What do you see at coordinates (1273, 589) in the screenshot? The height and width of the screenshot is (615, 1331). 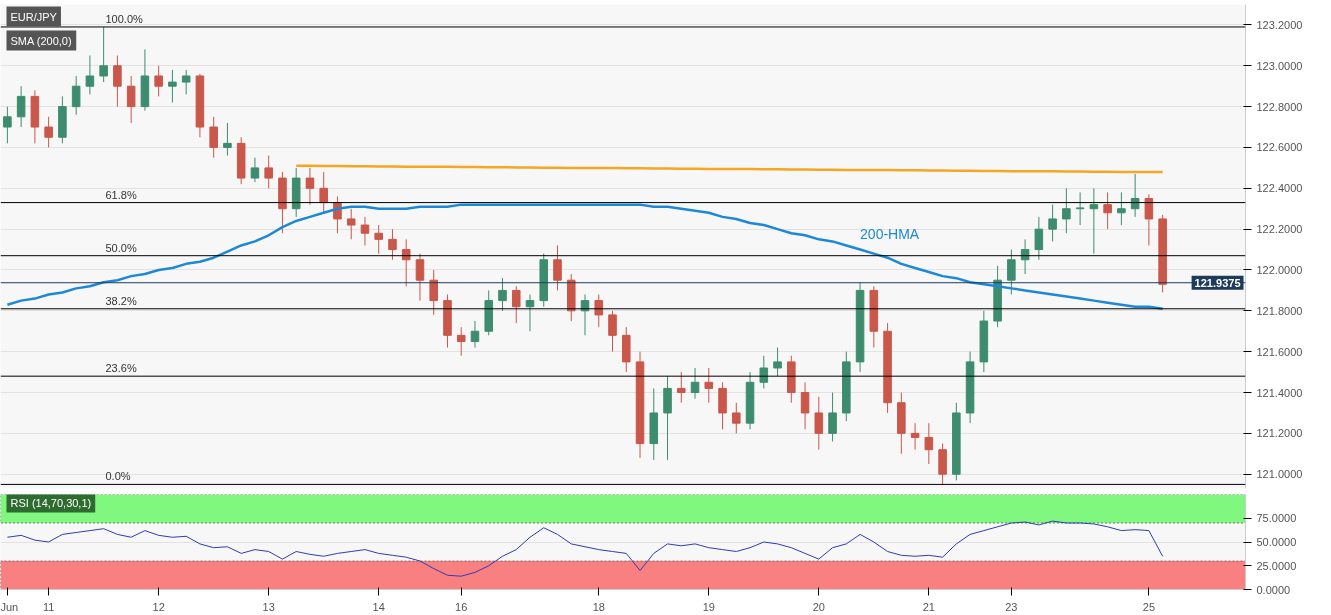 I see `y-tick-label: 0.0000` at bounding box center [1273, 589].